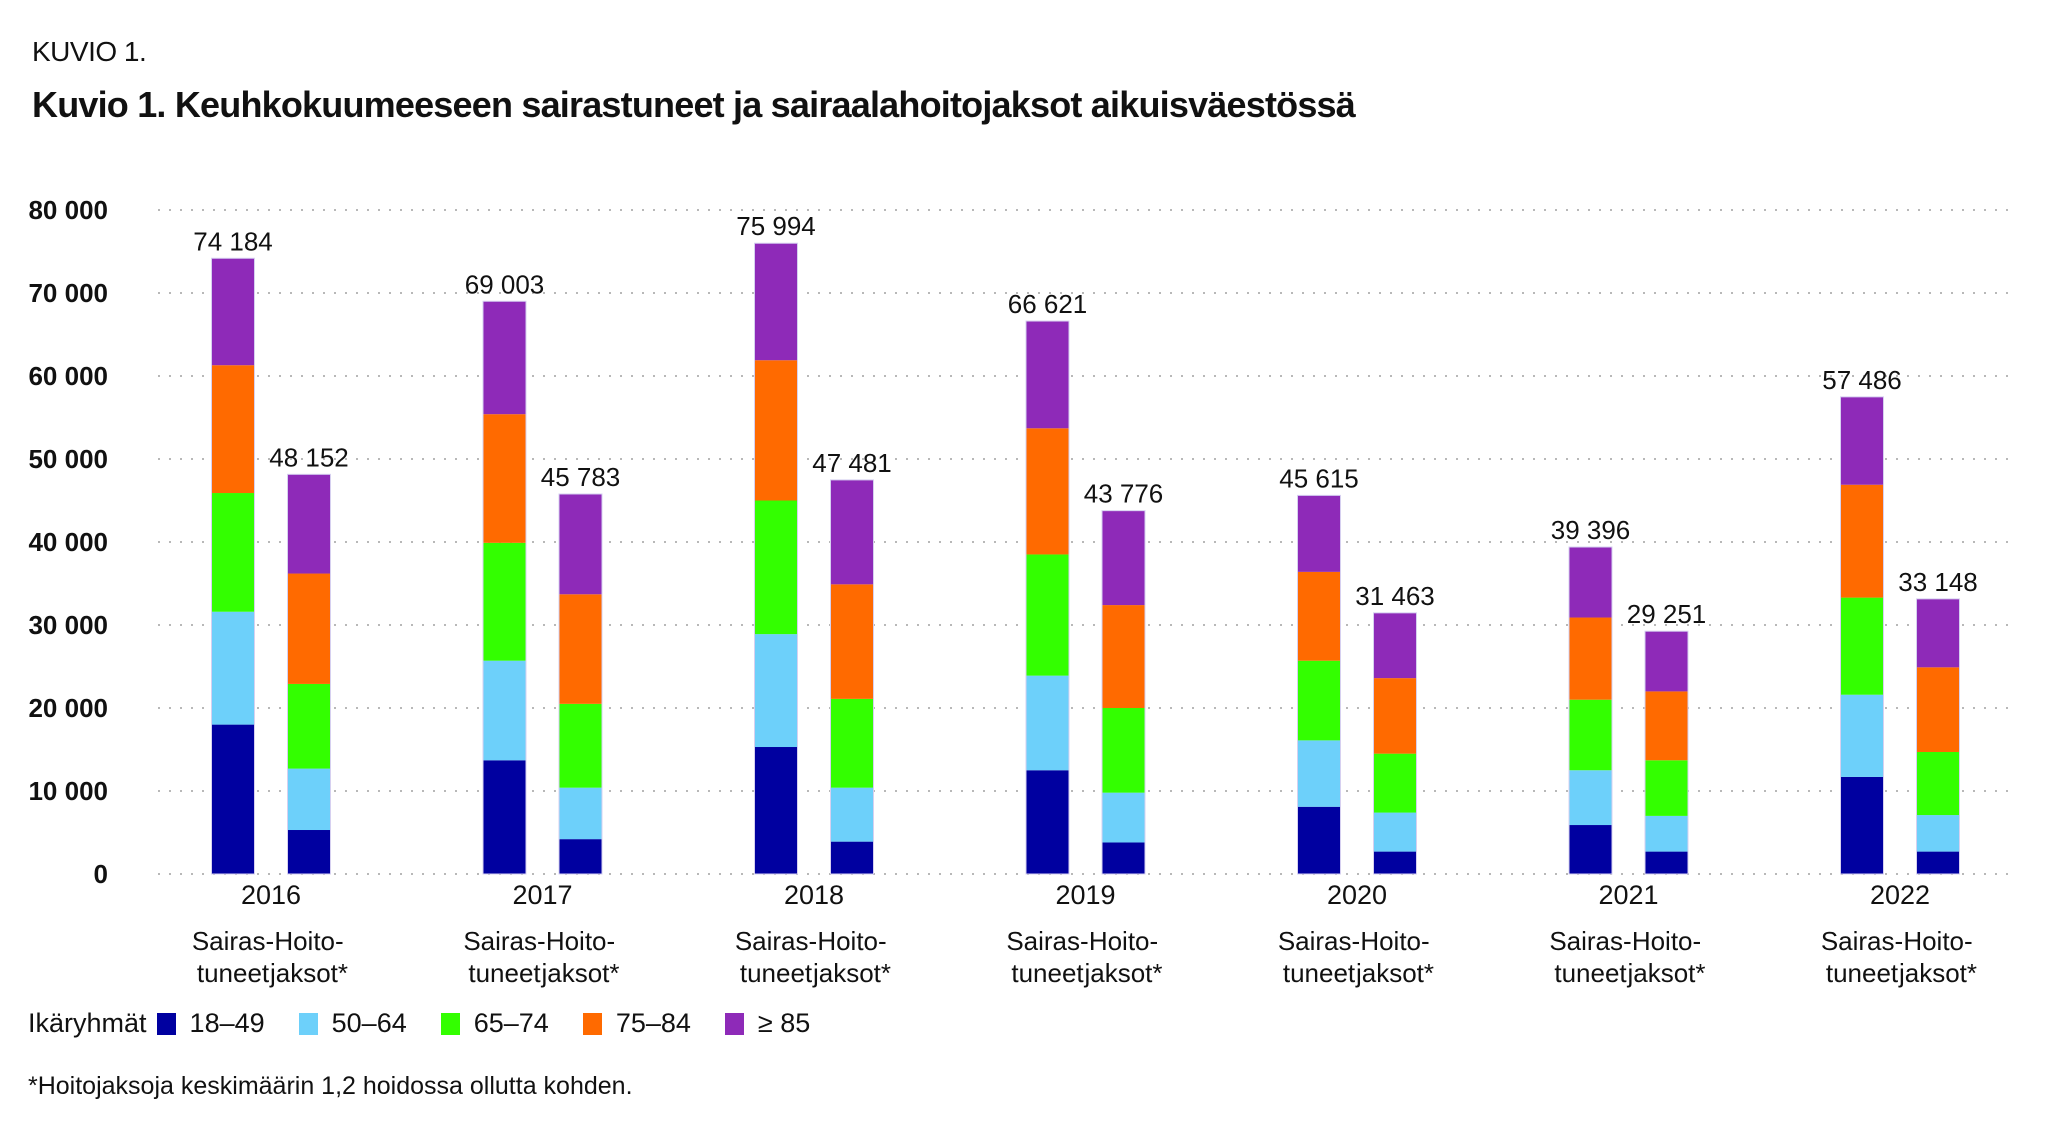  What do you see at coordinates (352, 1023) in the screenshot?
I see `legend-item-50-64: 50–64` at bounding box center [352, 1023].